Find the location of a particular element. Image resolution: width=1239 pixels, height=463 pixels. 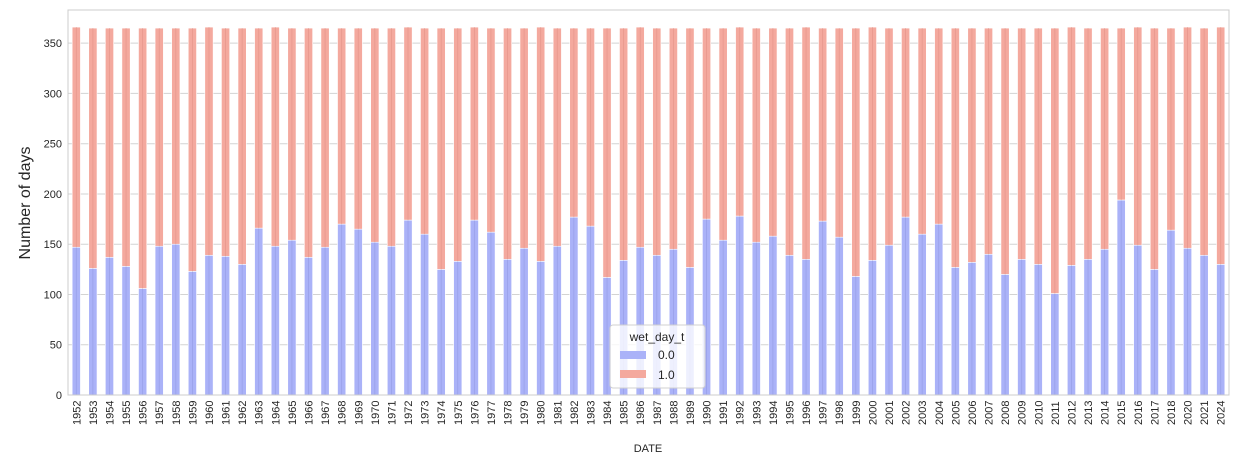

x-tick-label: 1989 is located at coordinates (691, 413).